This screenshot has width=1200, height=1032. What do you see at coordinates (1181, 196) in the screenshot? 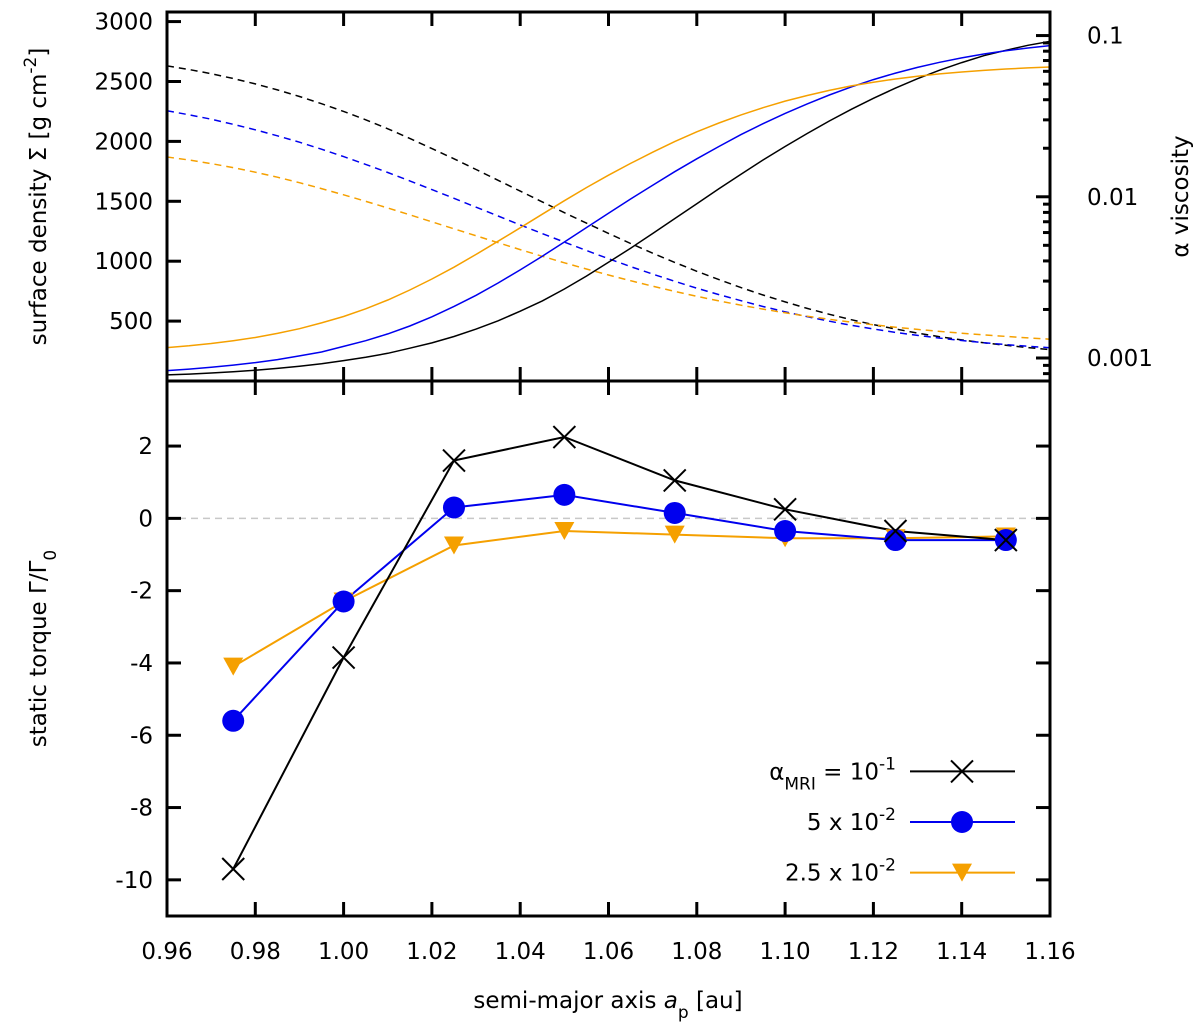
I see `top-right-axis-label: α viscosity` at bounding box center [1181, 196].